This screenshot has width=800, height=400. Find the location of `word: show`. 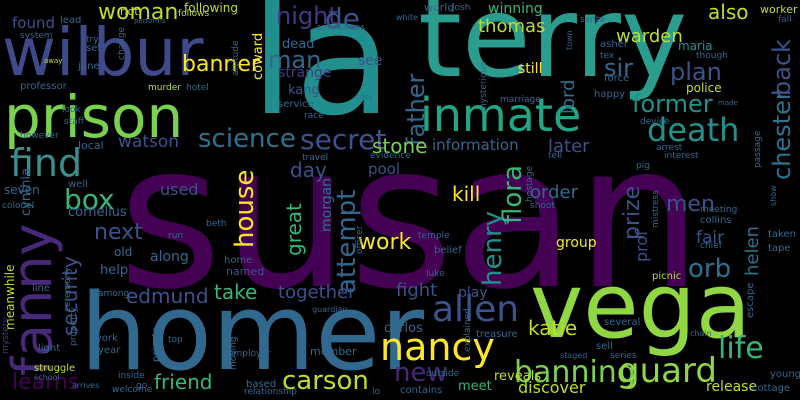

word: show is located at coordinates (773, 195).